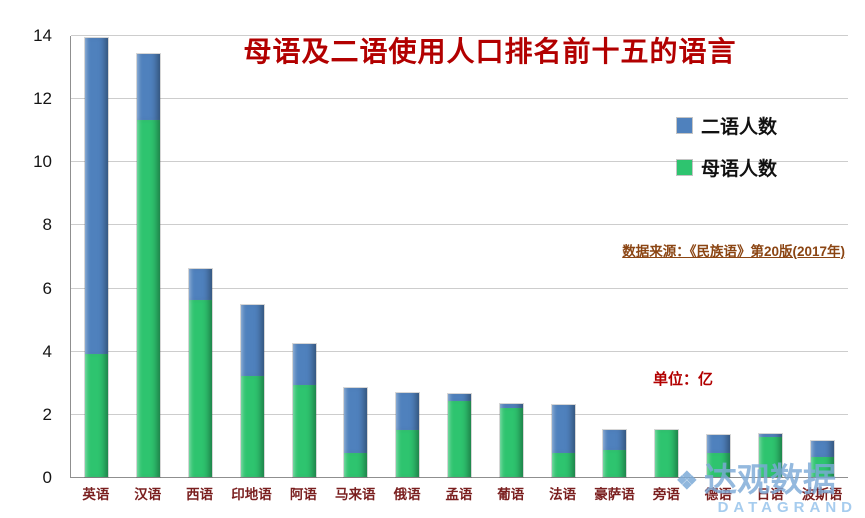 This screenshot has width=865, height=518. I want to click on x-tick-label: 日语, so click(770, 494).